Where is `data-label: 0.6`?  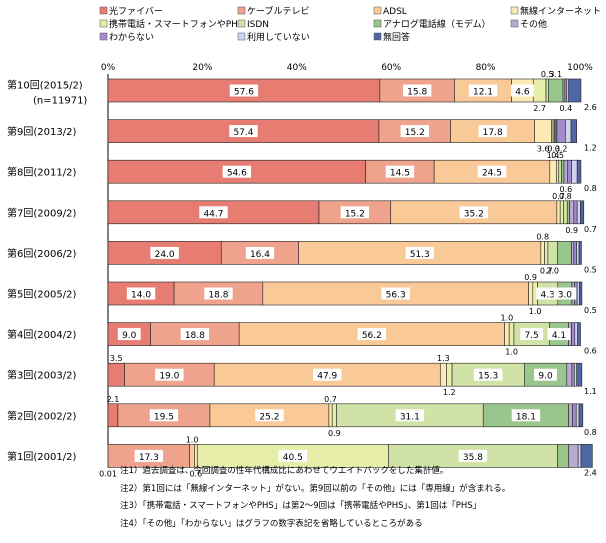
data-label: 0.6 is located at coordinates (195, 473).